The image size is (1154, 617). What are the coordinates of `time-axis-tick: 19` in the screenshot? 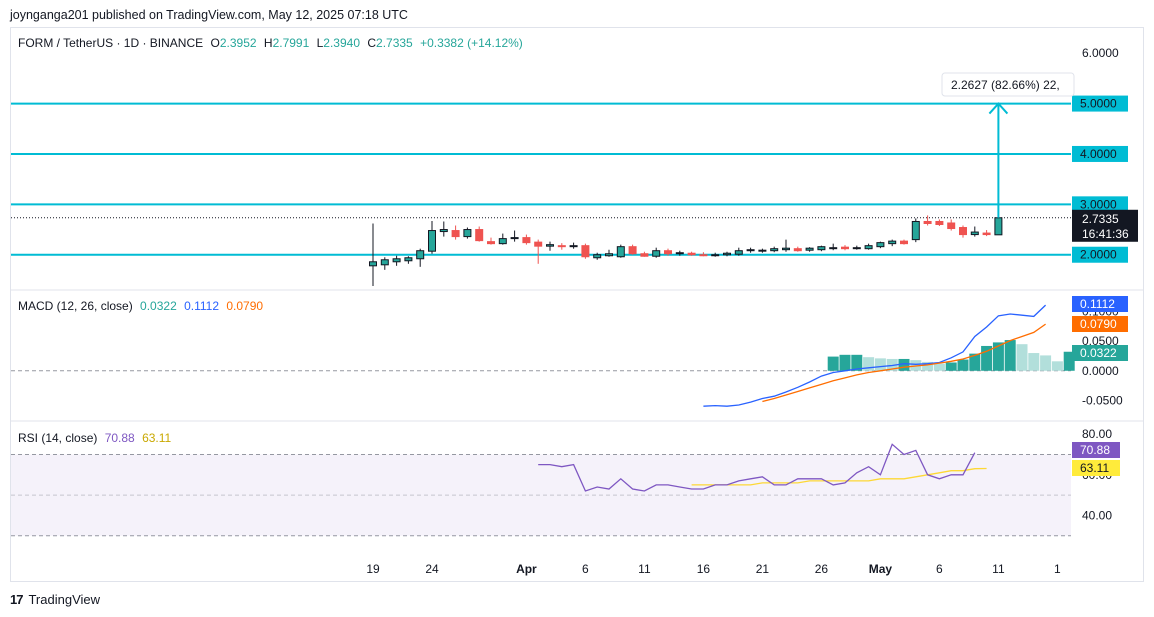 It's located at (373, 569).